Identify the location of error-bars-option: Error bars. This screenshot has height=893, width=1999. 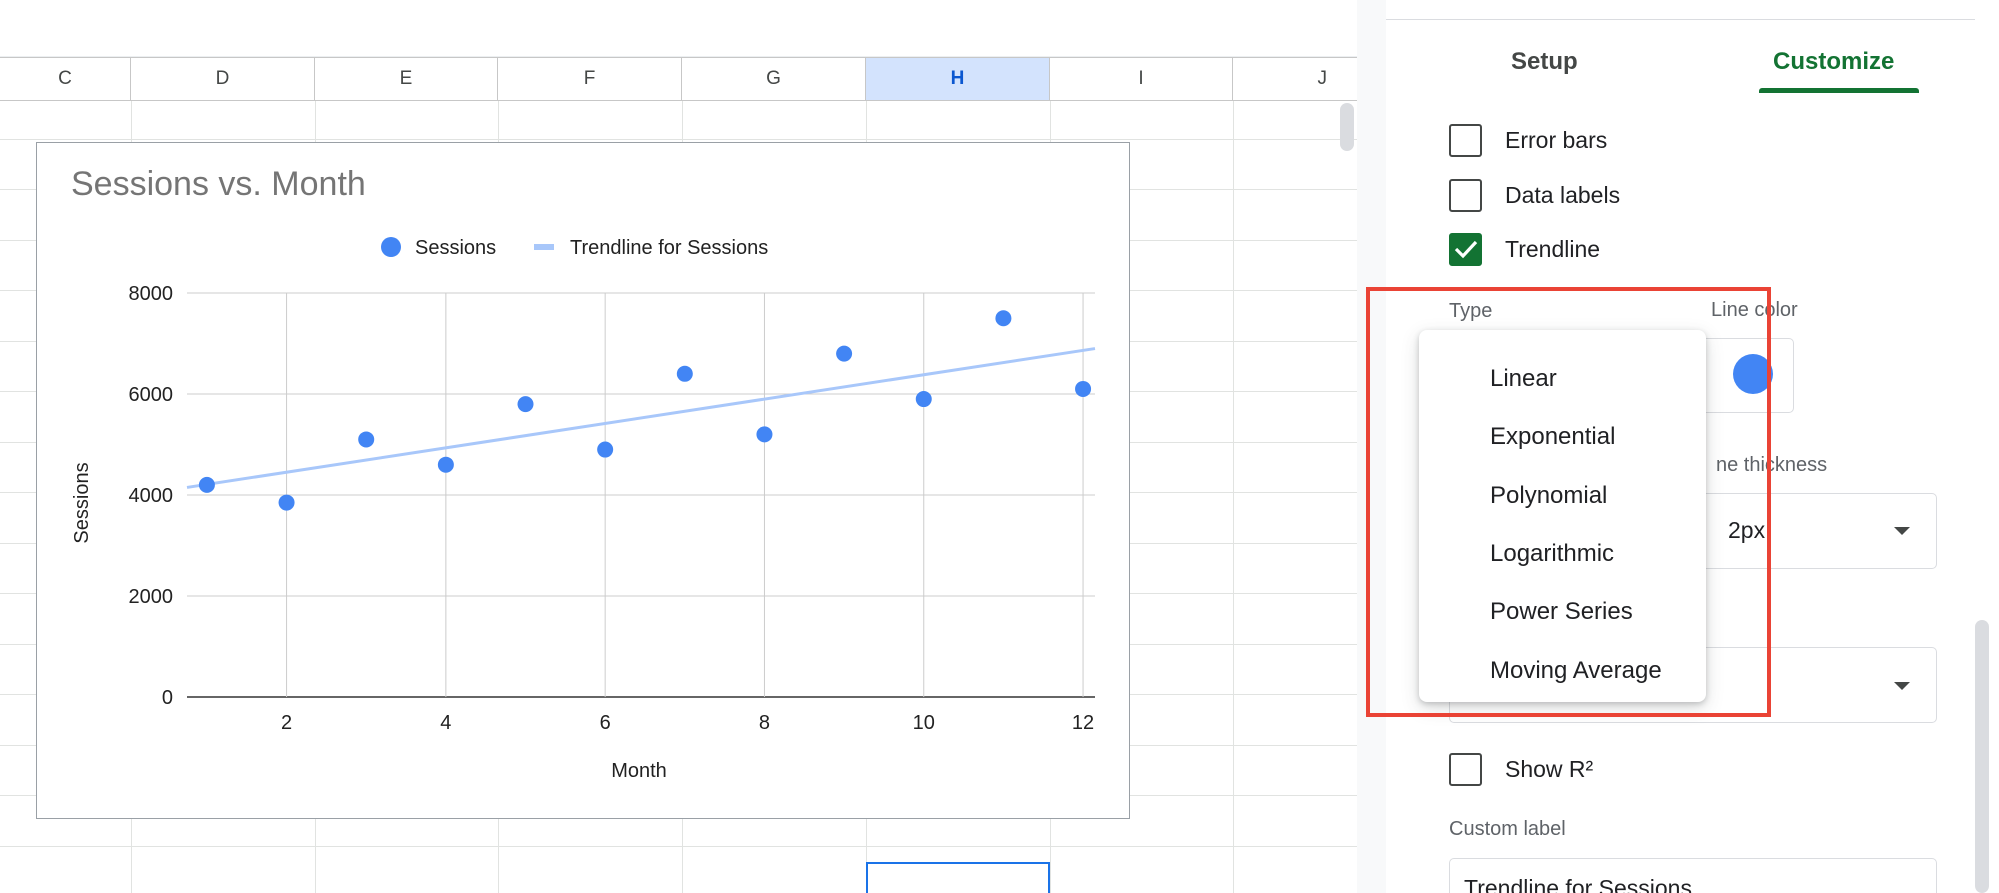
(1528, 140).